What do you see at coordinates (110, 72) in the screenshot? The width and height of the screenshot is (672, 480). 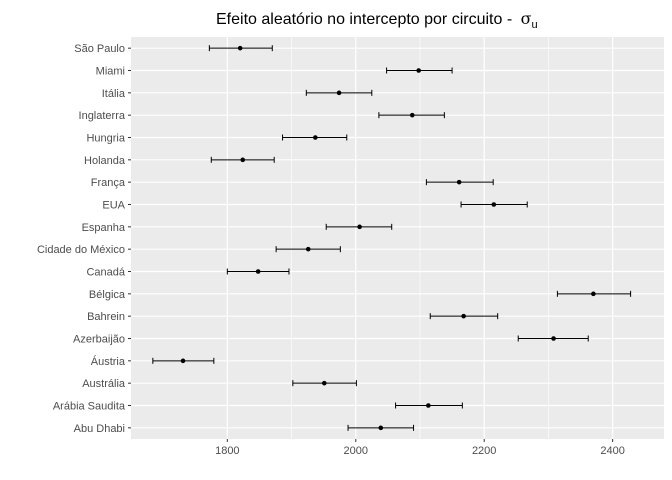 I see `y-tick-label: Miami` at bounding box center [110, 72].